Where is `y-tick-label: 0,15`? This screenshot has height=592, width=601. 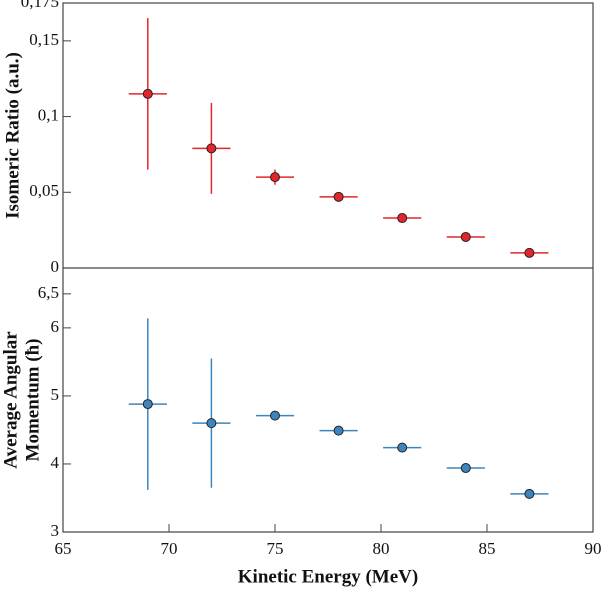 y-tick-label: 0,15 is located at coordinates (44, 39).